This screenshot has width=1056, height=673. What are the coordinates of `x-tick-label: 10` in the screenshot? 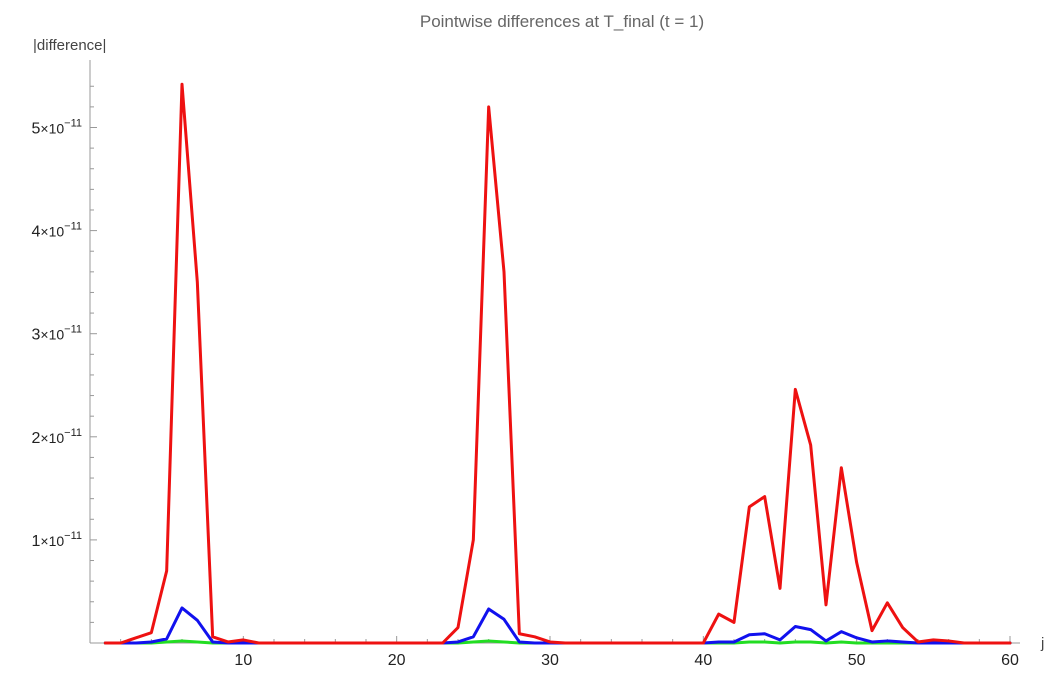 It's located at (243, 660).